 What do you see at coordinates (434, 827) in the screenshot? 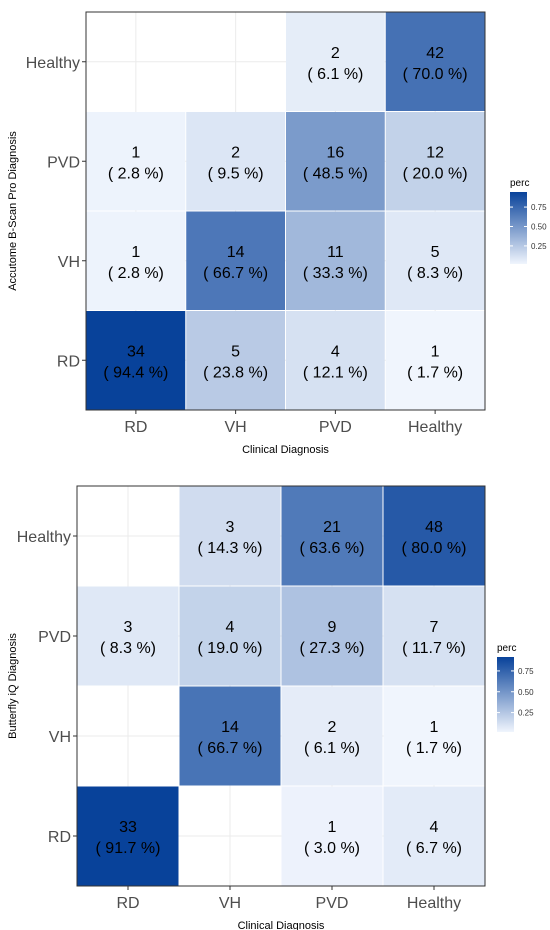
I see `cell-count-label: 4` at bounding box center [434, 827].